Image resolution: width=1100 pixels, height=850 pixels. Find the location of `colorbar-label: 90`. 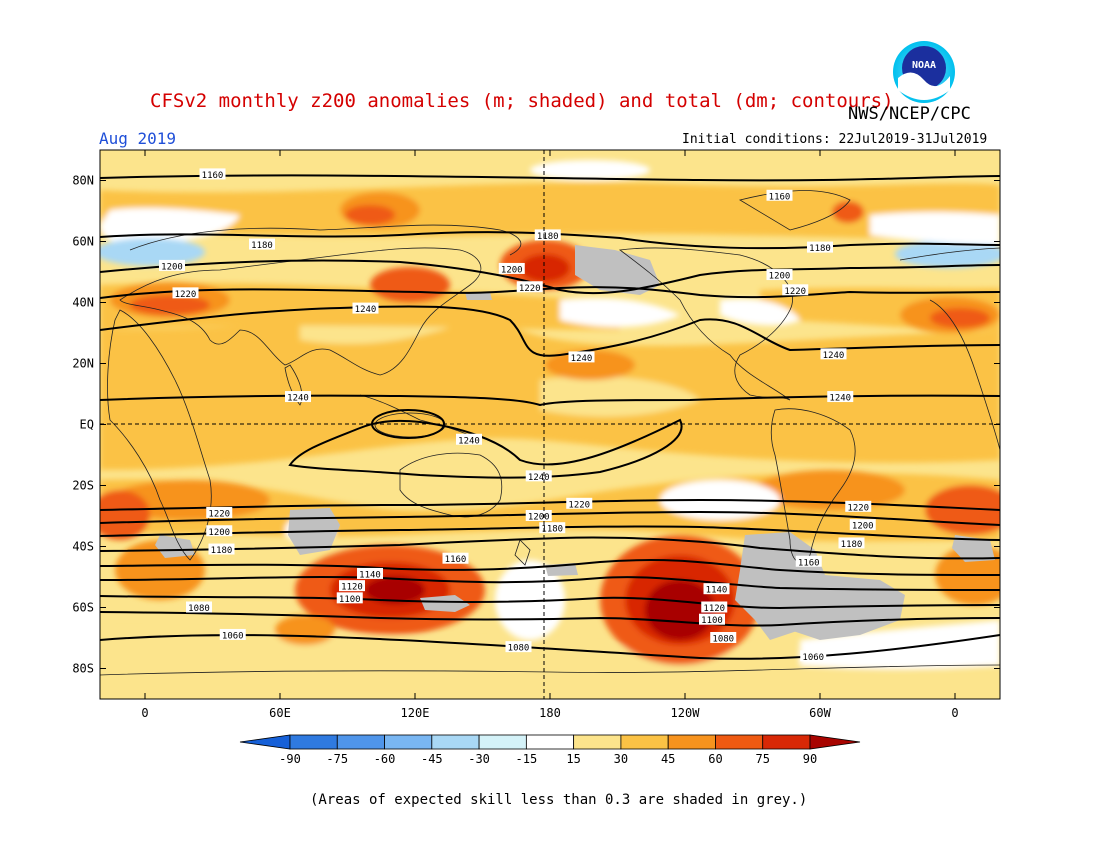

colorbar-label: 90 is located at coordinates (810, 759).